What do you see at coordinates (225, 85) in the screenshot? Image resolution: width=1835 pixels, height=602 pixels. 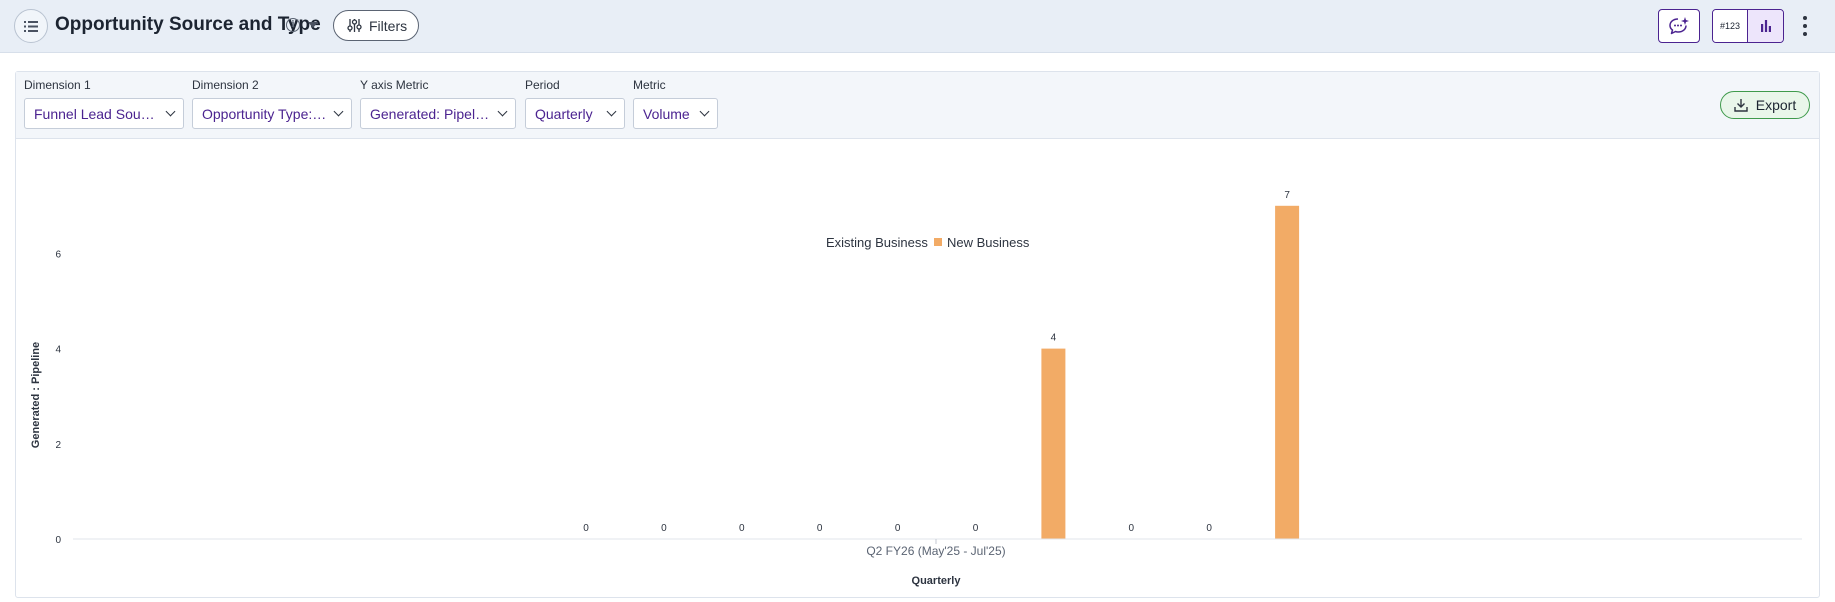 I see `dimension-2-label: Dimension 2` at bounding box center [225, 85].